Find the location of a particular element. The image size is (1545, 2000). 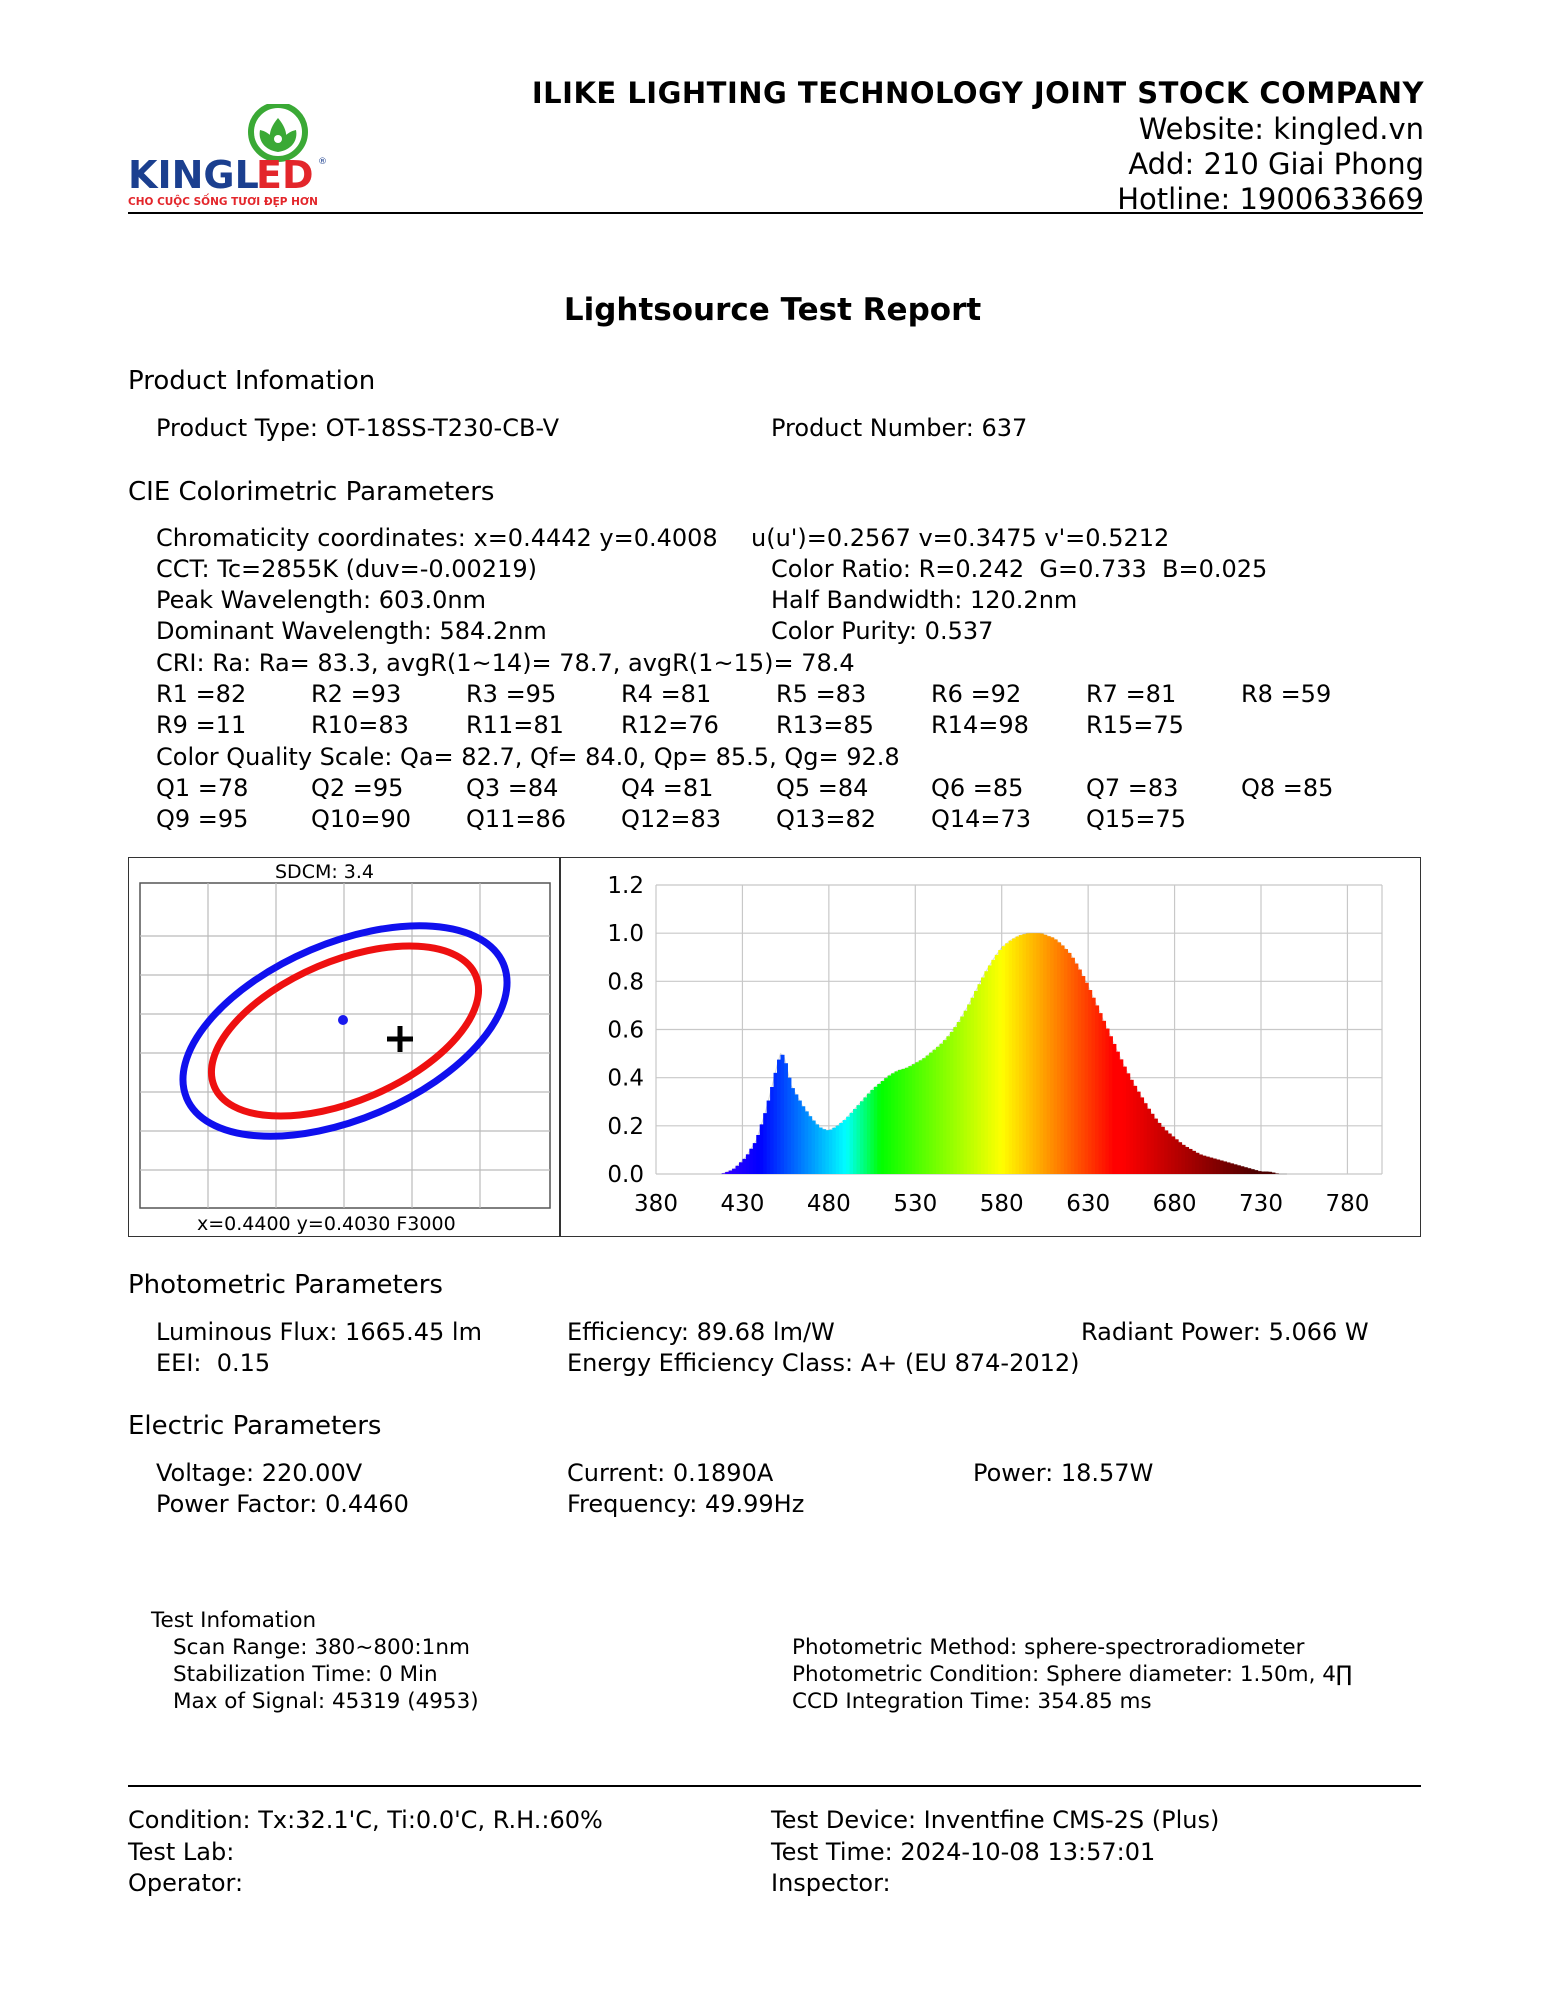

test-condition: Condition: Tx:32.1'C, Ti:0.0'C, R.H.:60% is located at coordinates (365, 1820).